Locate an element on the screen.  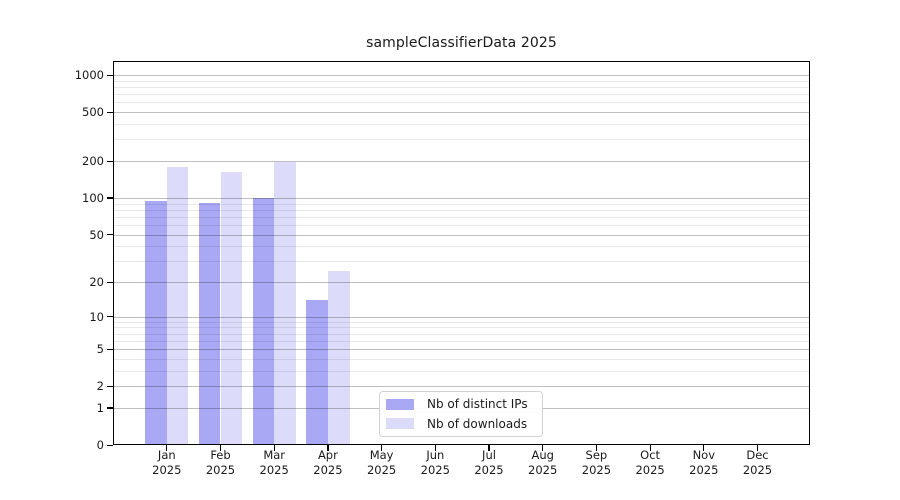
y-tick-label: 100 is located at coordinates (93, 197).